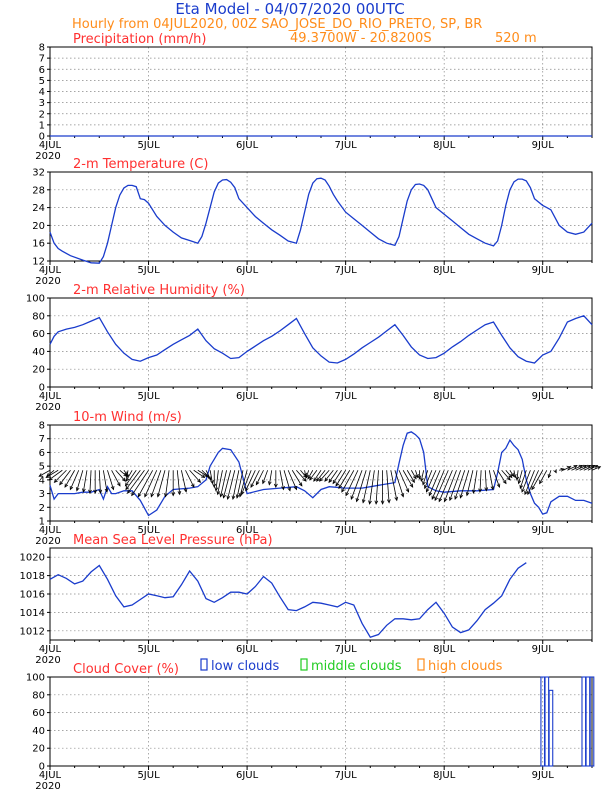 The height and width of the screenshot is (792, 612). I want to click on y-tick-label: 0, so click(42, 767).